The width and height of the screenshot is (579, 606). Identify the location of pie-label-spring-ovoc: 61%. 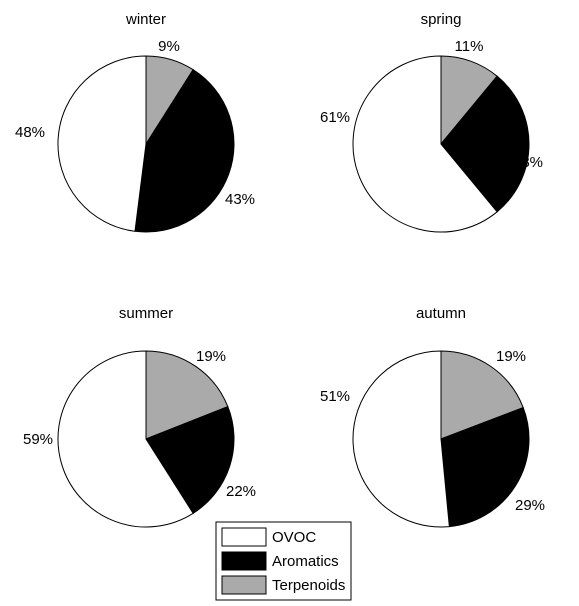
(335, 117).